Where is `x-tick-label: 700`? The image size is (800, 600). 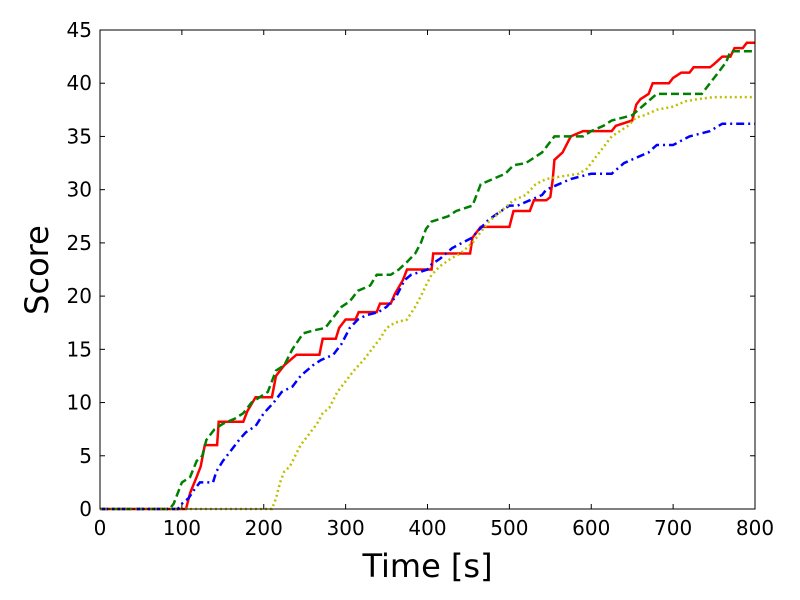
x-tick-label: 700 is located at coordinates (673, 528).